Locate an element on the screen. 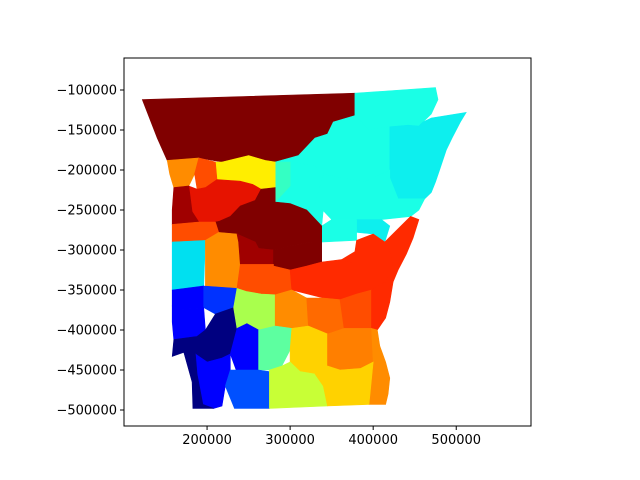  x-tick-label: 300000 is located at coordinates (290, 440).